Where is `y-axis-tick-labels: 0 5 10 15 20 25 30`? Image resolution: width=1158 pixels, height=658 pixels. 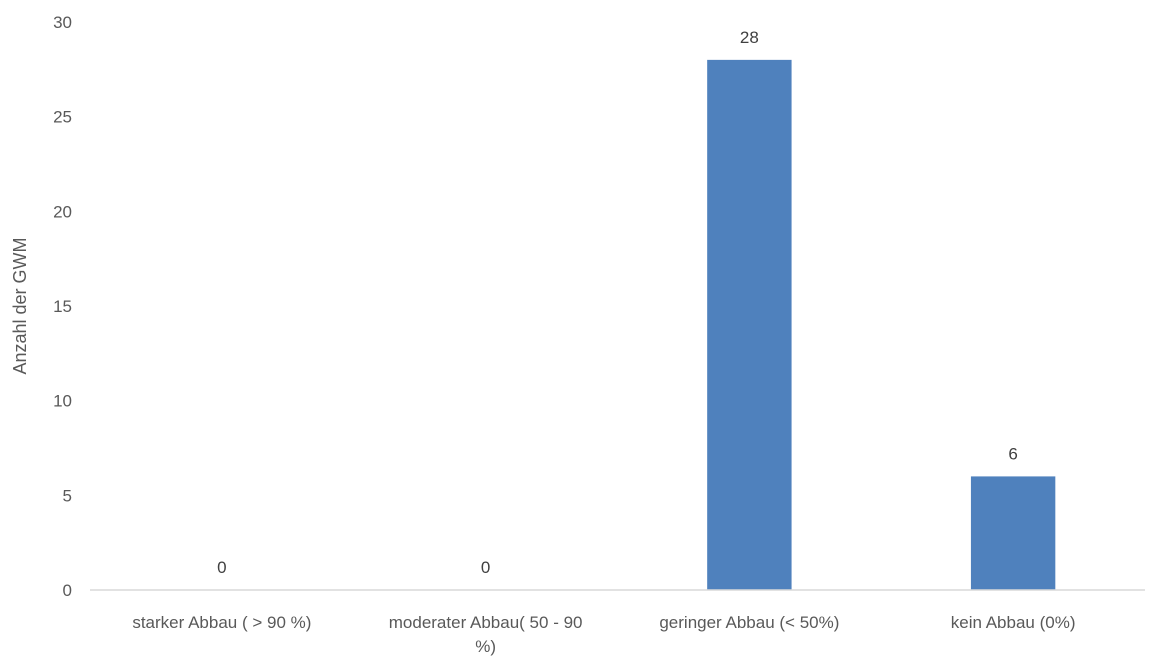
y-axis-tick-labels: 0 5 10 15 20 25 30 is located at coordinates (62, 306).